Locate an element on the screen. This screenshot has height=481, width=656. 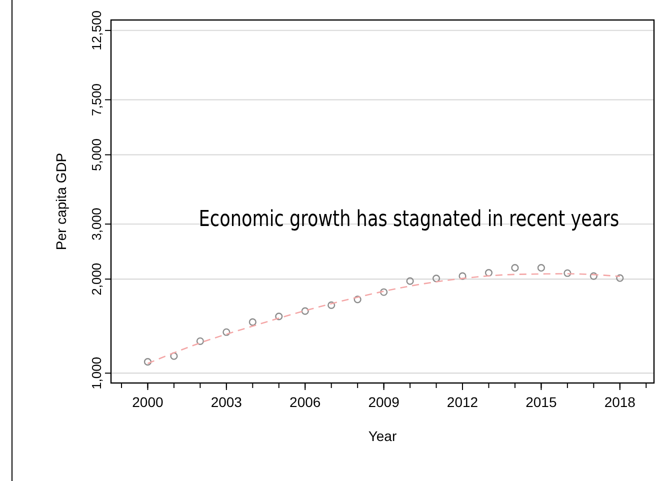
y-tick-label: 5,000 is located at coordinates (96, 155).